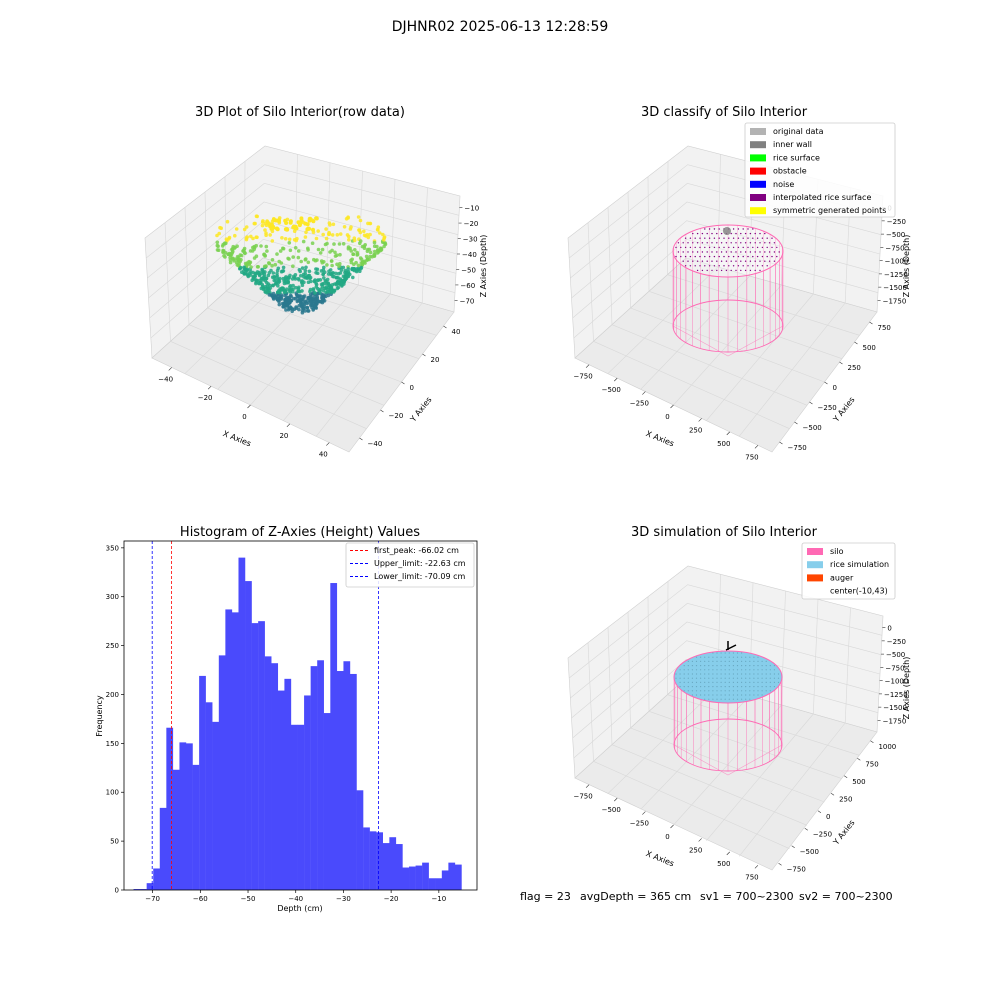  What do you see at coordinates (470, 240) in the screenshot?
I see `z-tick-label: −30` at bounding box center [470, 240].